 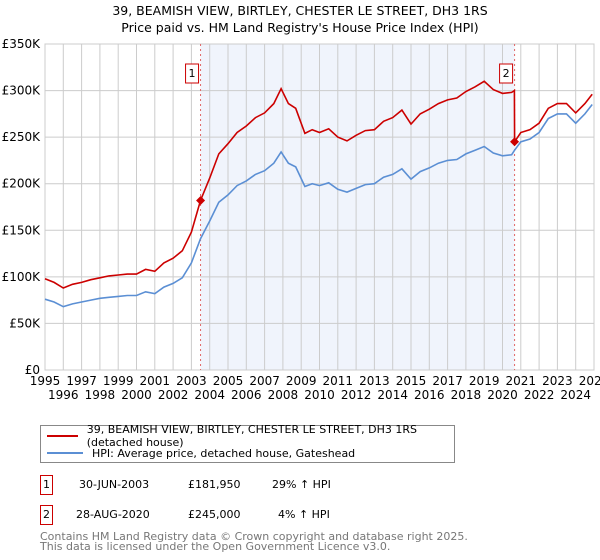 What do you see at coordinates (46, 485) in the screenshot?
I see `transaction-badge: 1` at bounding box center [46, 485].